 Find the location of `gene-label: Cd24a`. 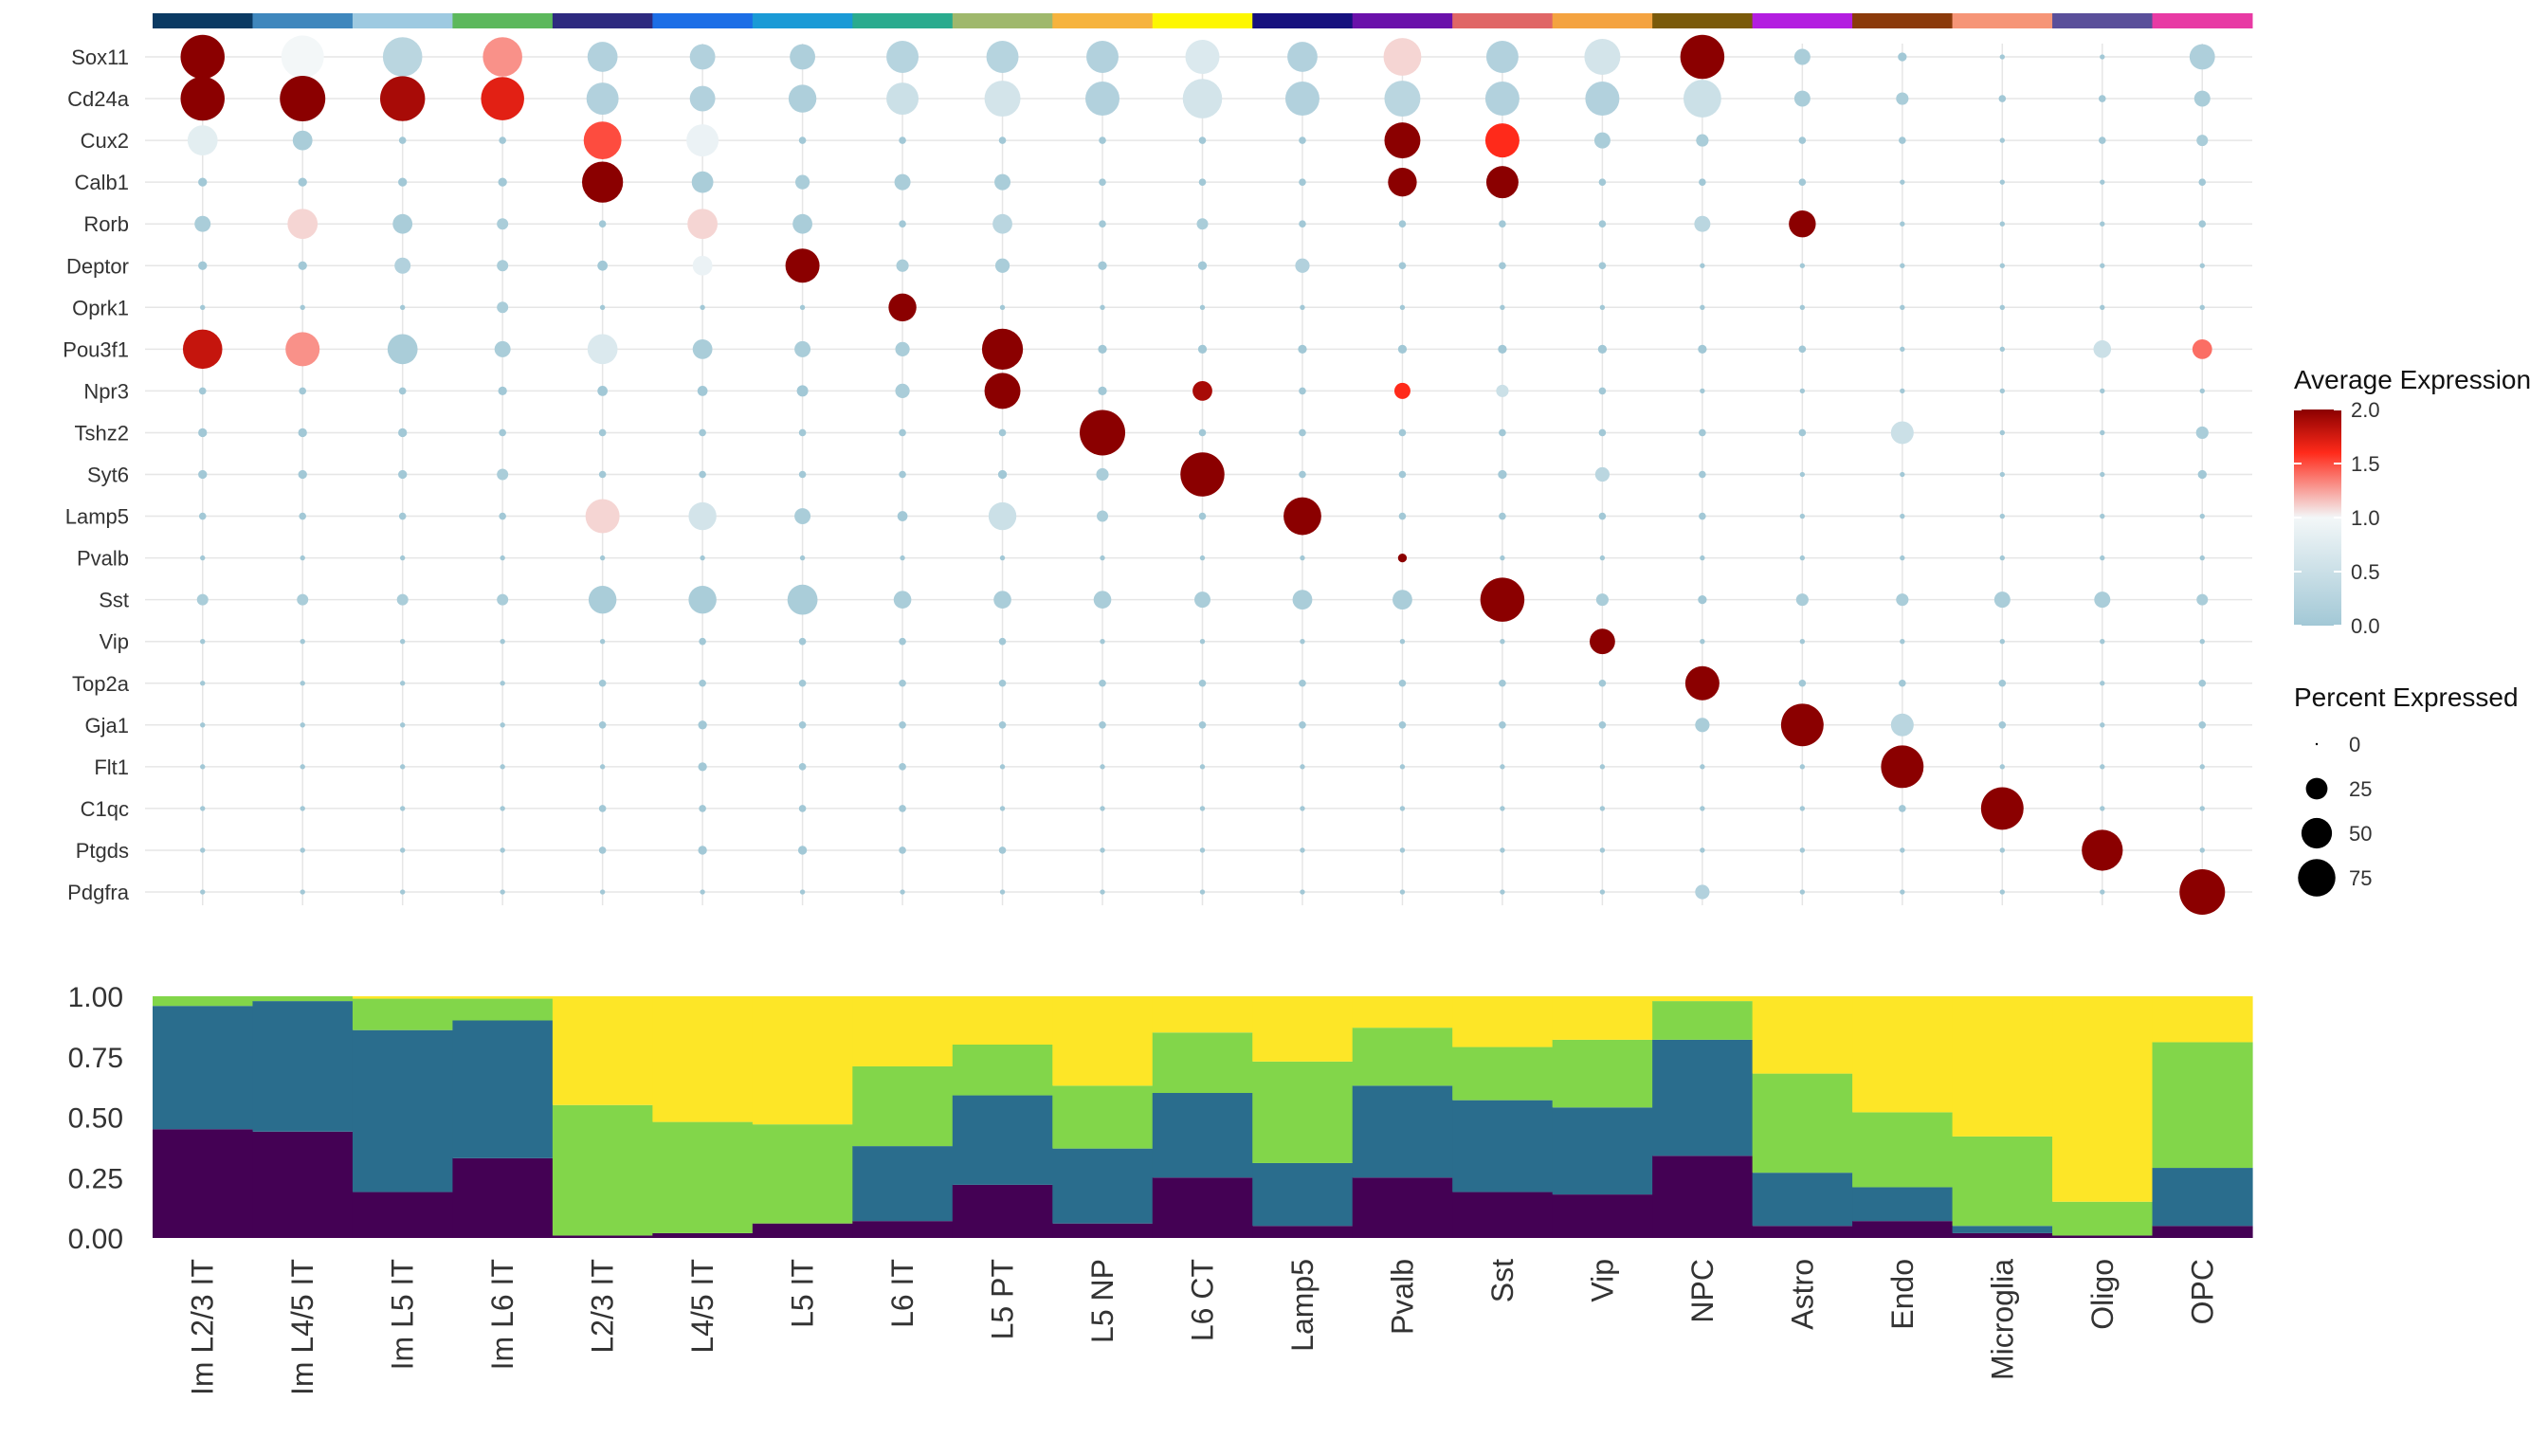

gene-label: Cd24a is located at coordinates (98, 99).